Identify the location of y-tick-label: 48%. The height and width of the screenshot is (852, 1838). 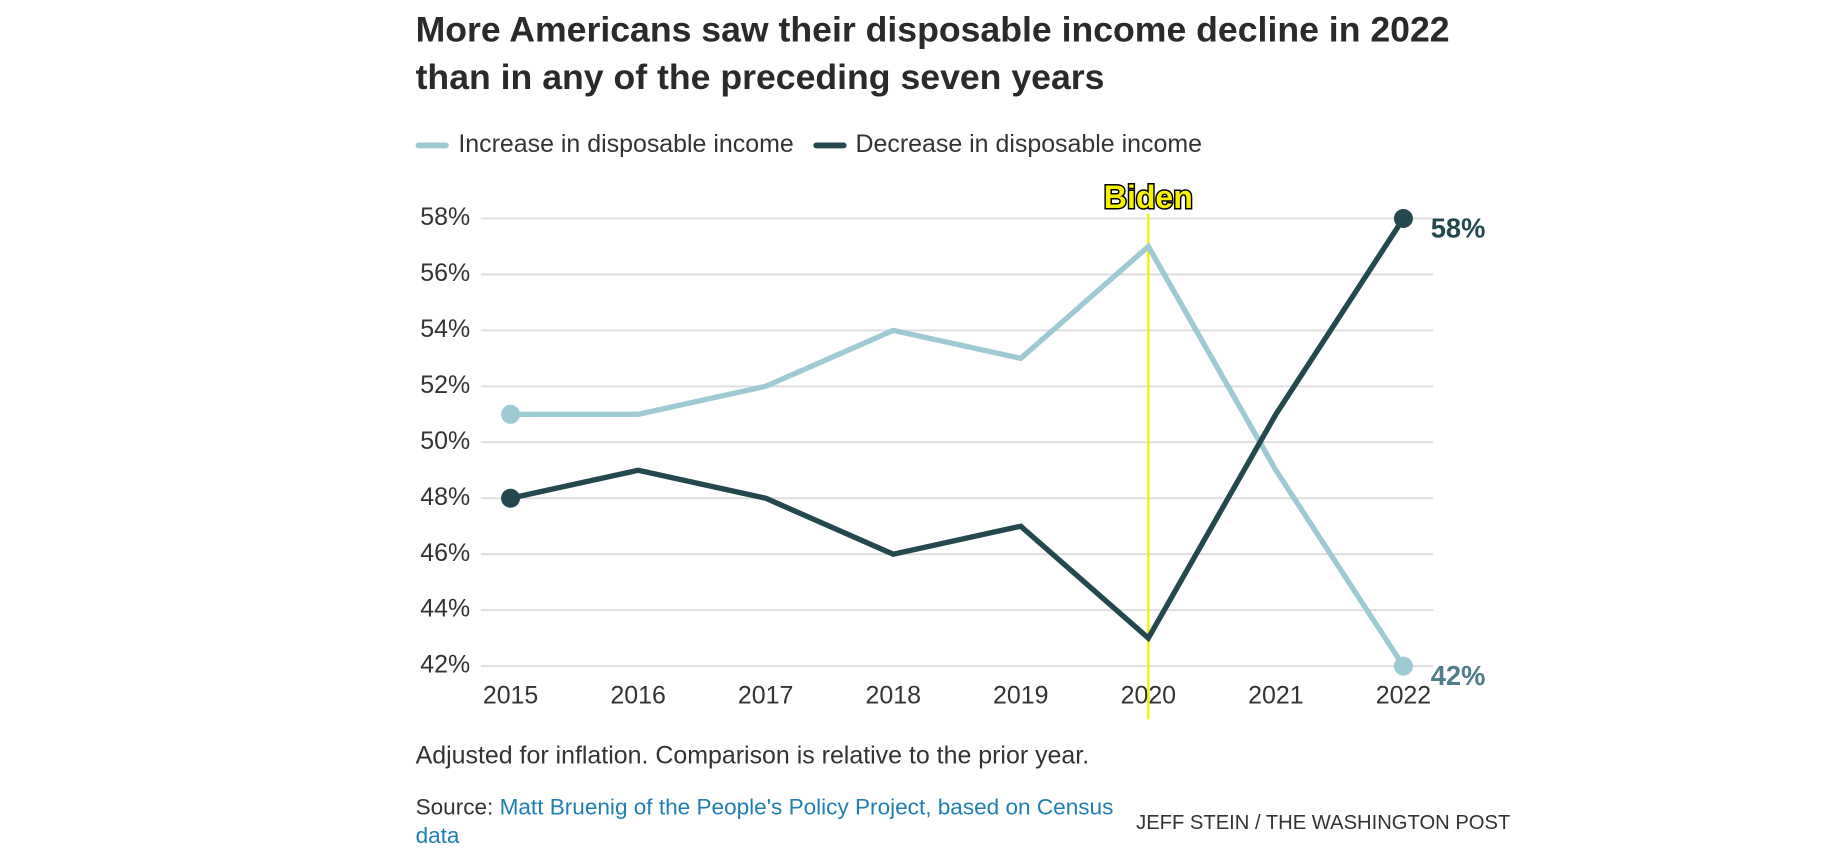
(445, 497).